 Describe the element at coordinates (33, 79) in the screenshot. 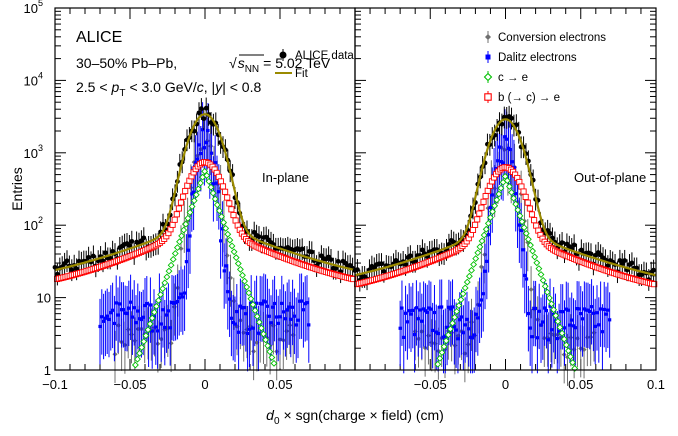

I see `y-tick-label: 10⁴` at that location.